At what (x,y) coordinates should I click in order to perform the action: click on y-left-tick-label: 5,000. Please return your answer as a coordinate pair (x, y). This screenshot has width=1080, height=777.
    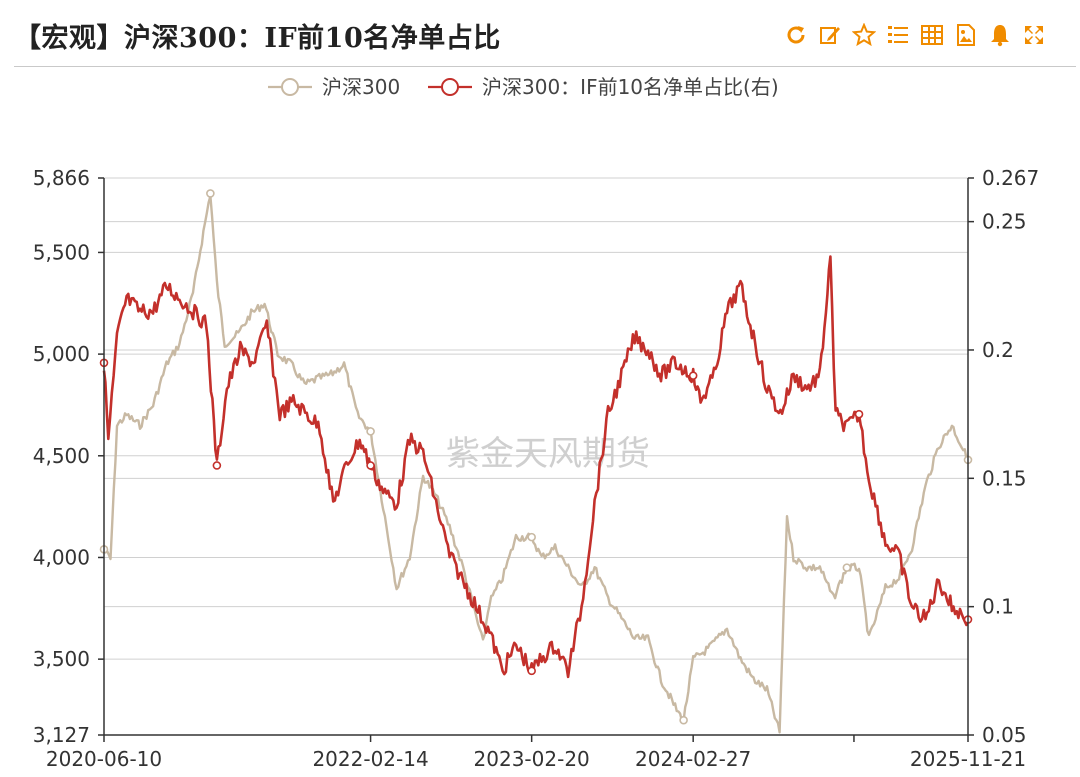
    Looking at the image, I should click on (61, 354).